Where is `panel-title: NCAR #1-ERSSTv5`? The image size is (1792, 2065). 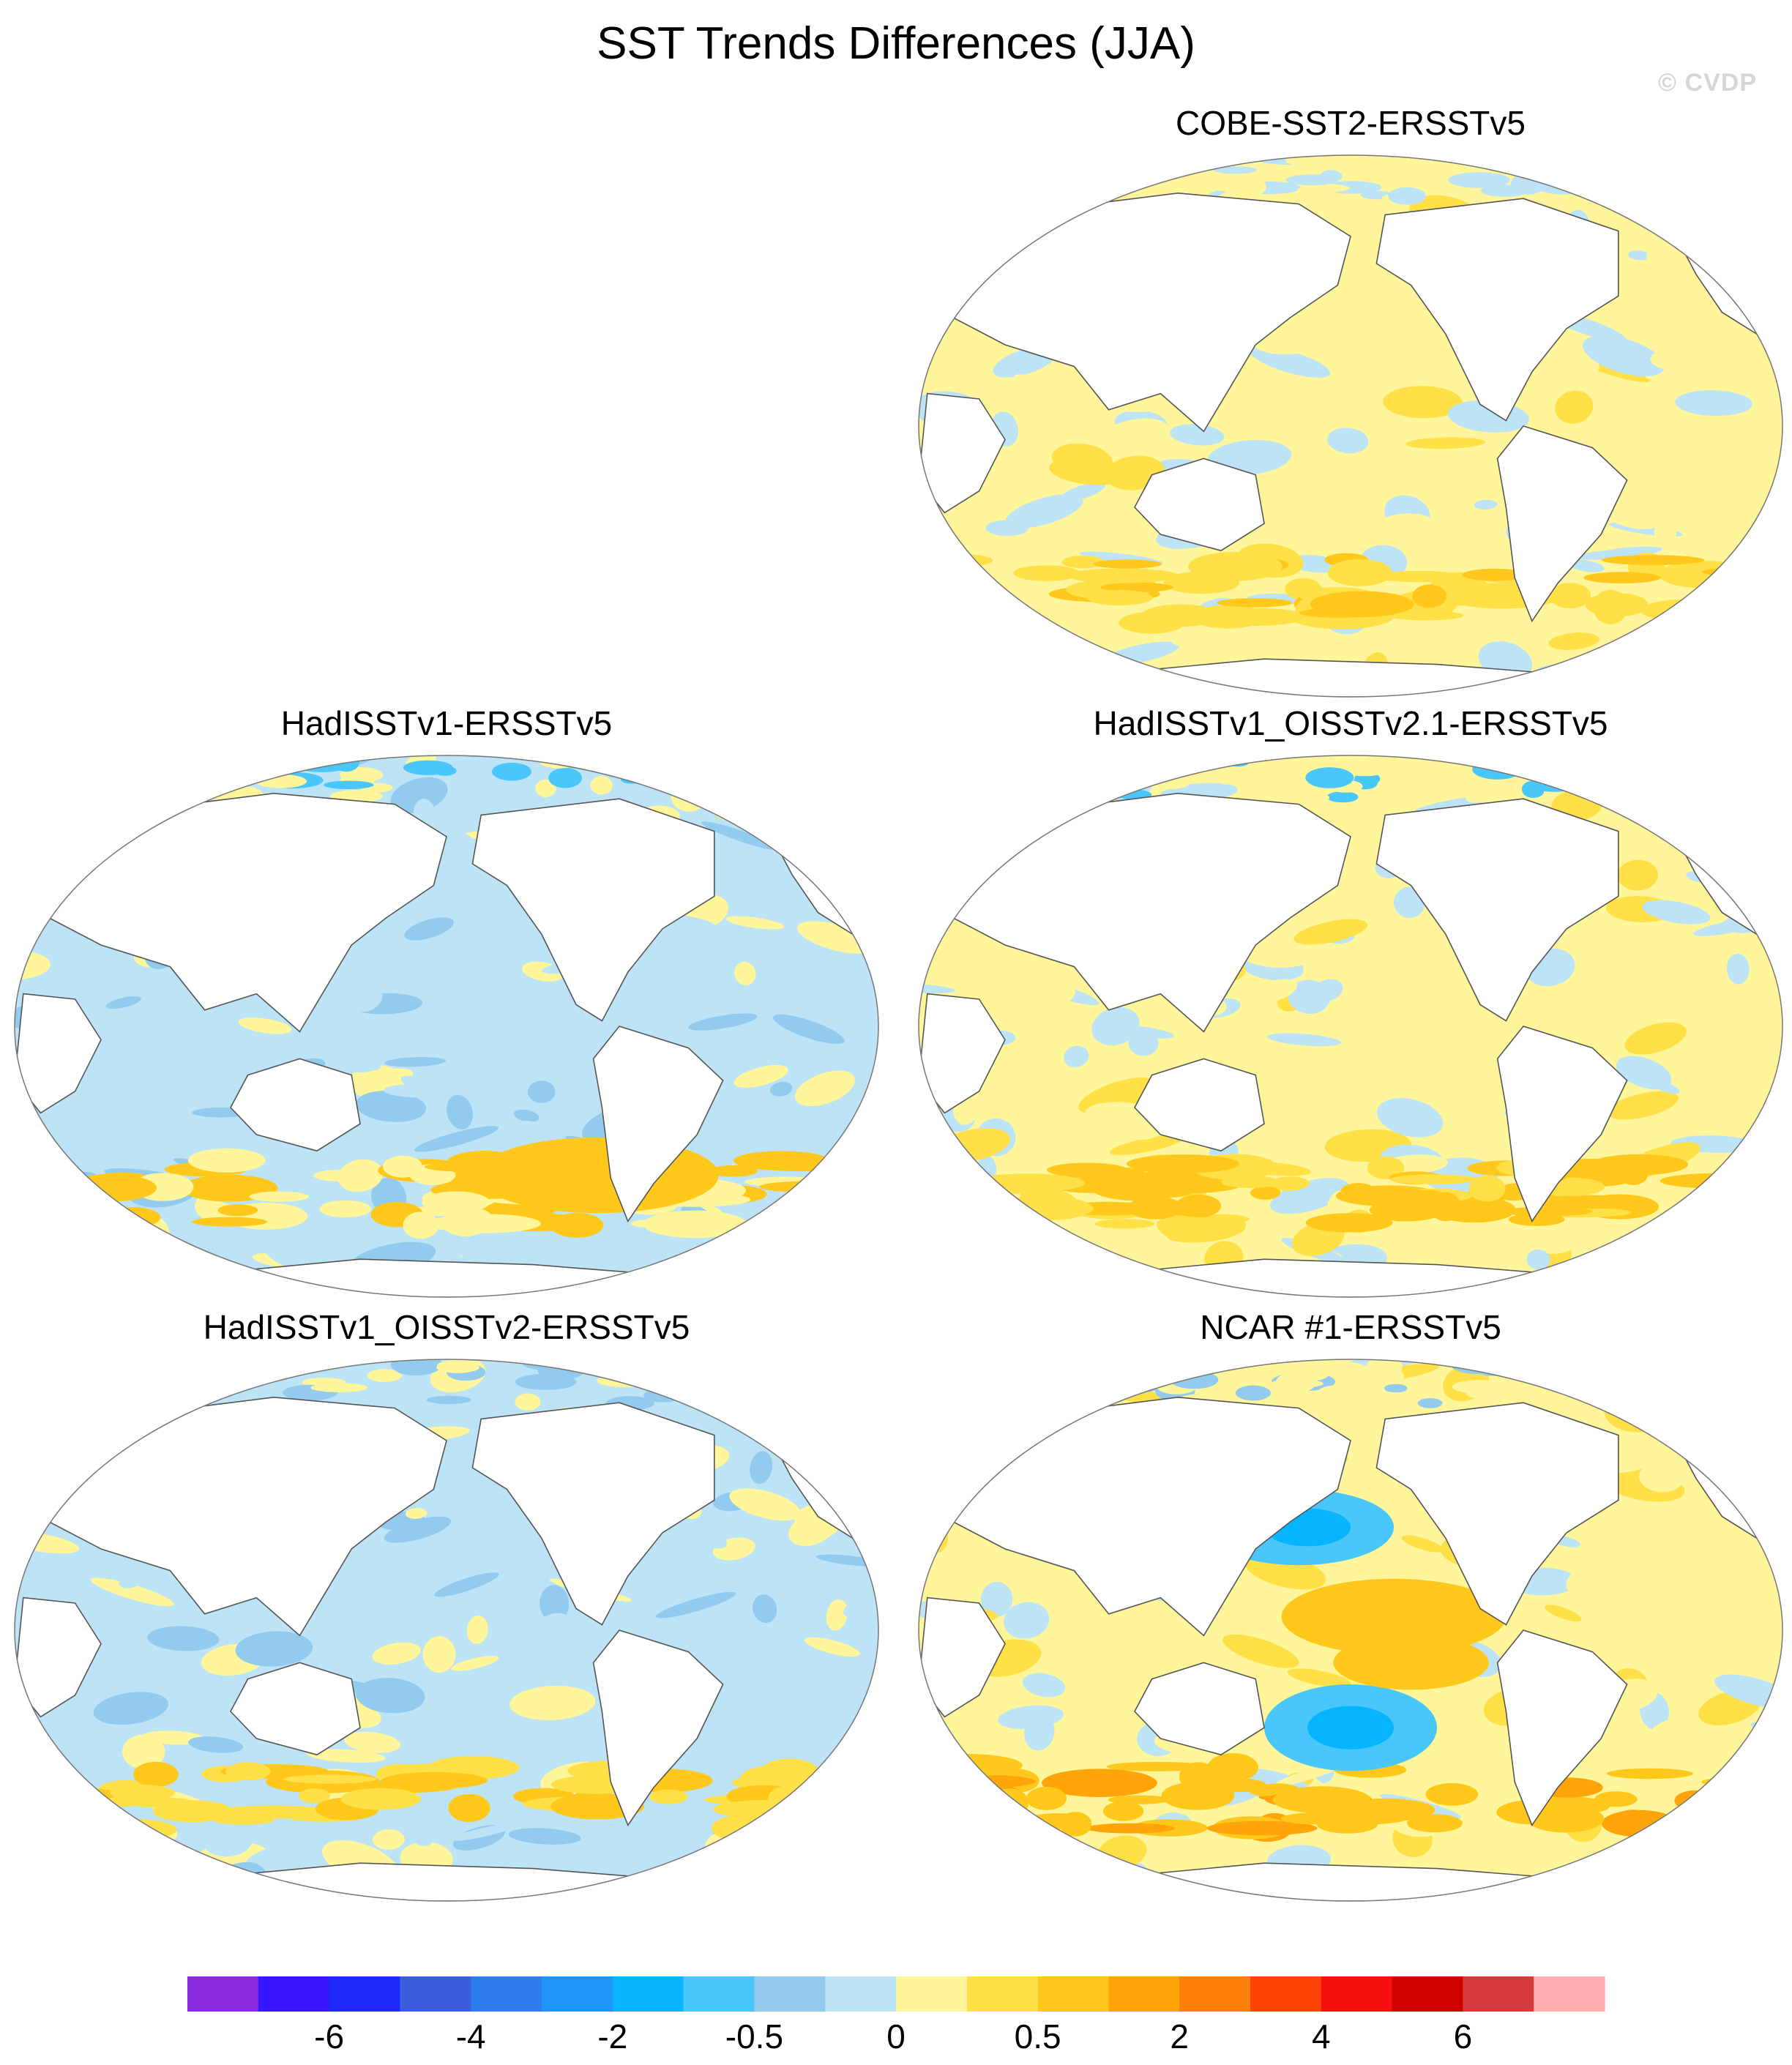
panel-title: NCAR #1-ERSSTv5 is located at coordinates (1350, 1327).